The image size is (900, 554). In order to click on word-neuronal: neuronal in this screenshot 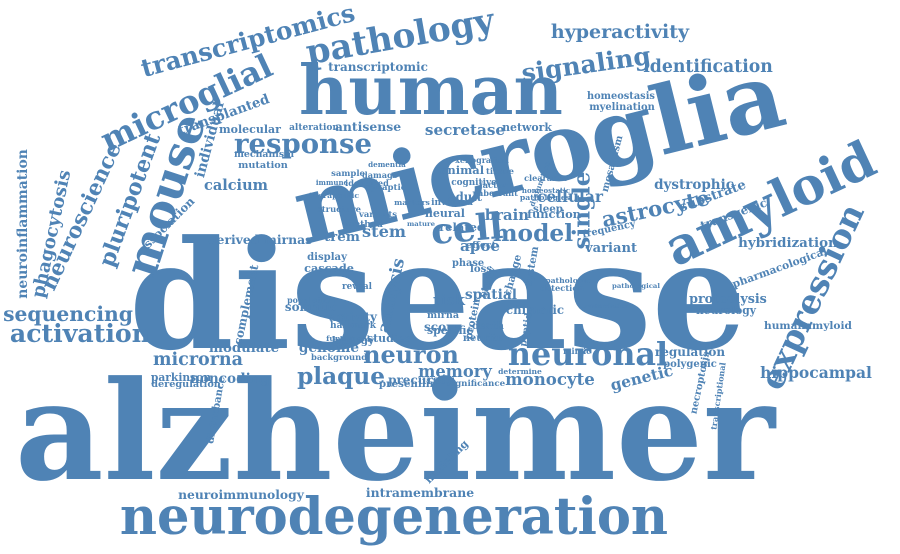, I will do `click(588, 355)`.